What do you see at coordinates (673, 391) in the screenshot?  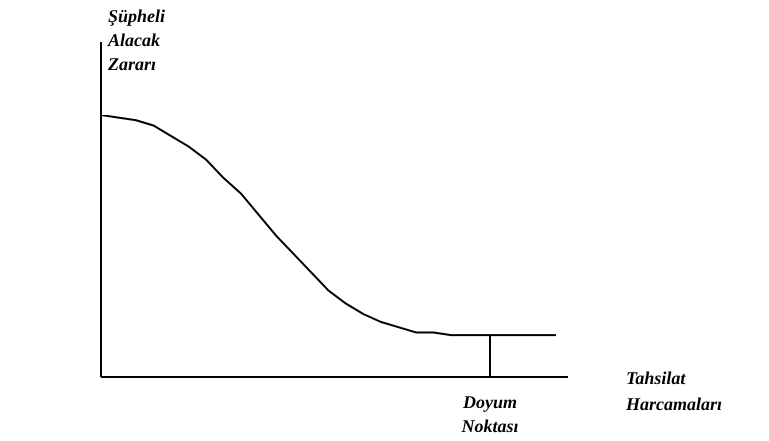 I see `x-axis-title: Tahsilat Harcamaları` at bounding box center [673, 391].